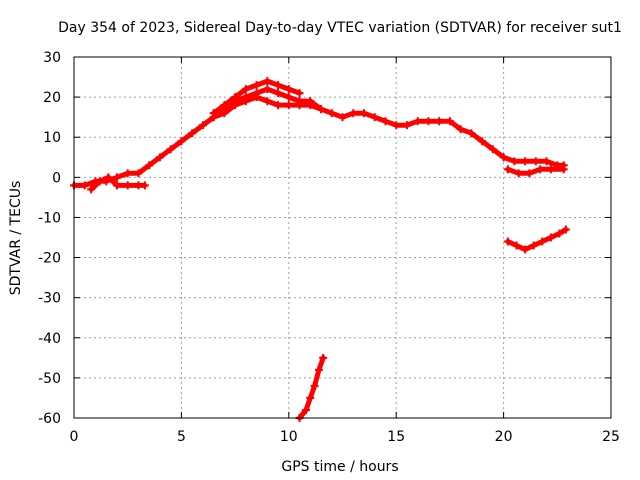  I want to click on y-tick-label: 10, so click(52, 138).